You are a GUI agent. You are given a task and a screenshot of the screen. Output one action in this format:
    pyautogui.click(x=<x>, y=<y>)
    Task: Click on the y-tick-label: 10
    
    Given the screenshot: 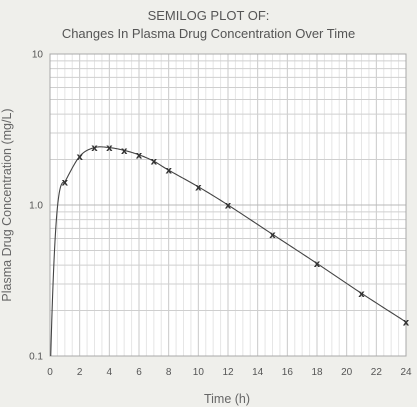 What is the action you would take?
    pyautogui.click(x=38, y=55)
    